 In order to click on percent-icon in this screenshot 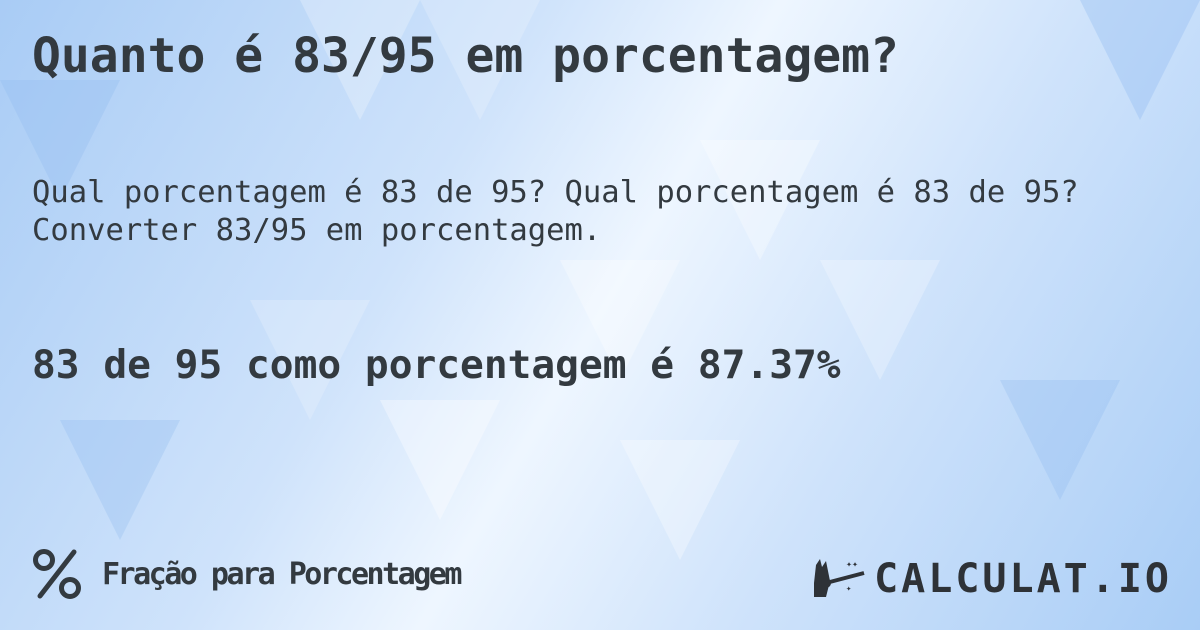, I will do `click(57, 574)`.